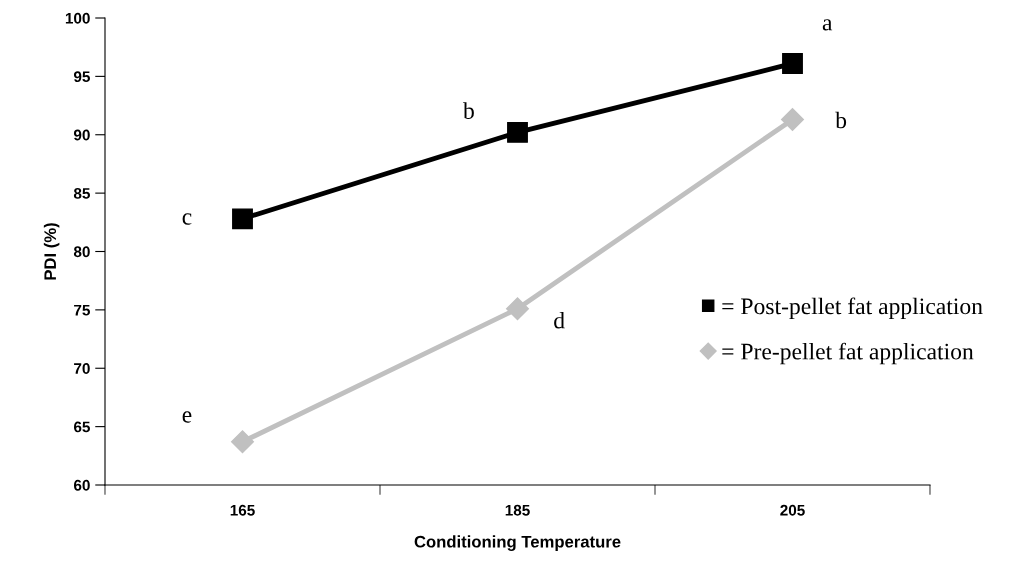 This screenshot has width=1016, height=577. What do you see at coordinates (81, 135) in the screenshot?
I see `y-tick-label: 90` at bounding box center [81, 135].